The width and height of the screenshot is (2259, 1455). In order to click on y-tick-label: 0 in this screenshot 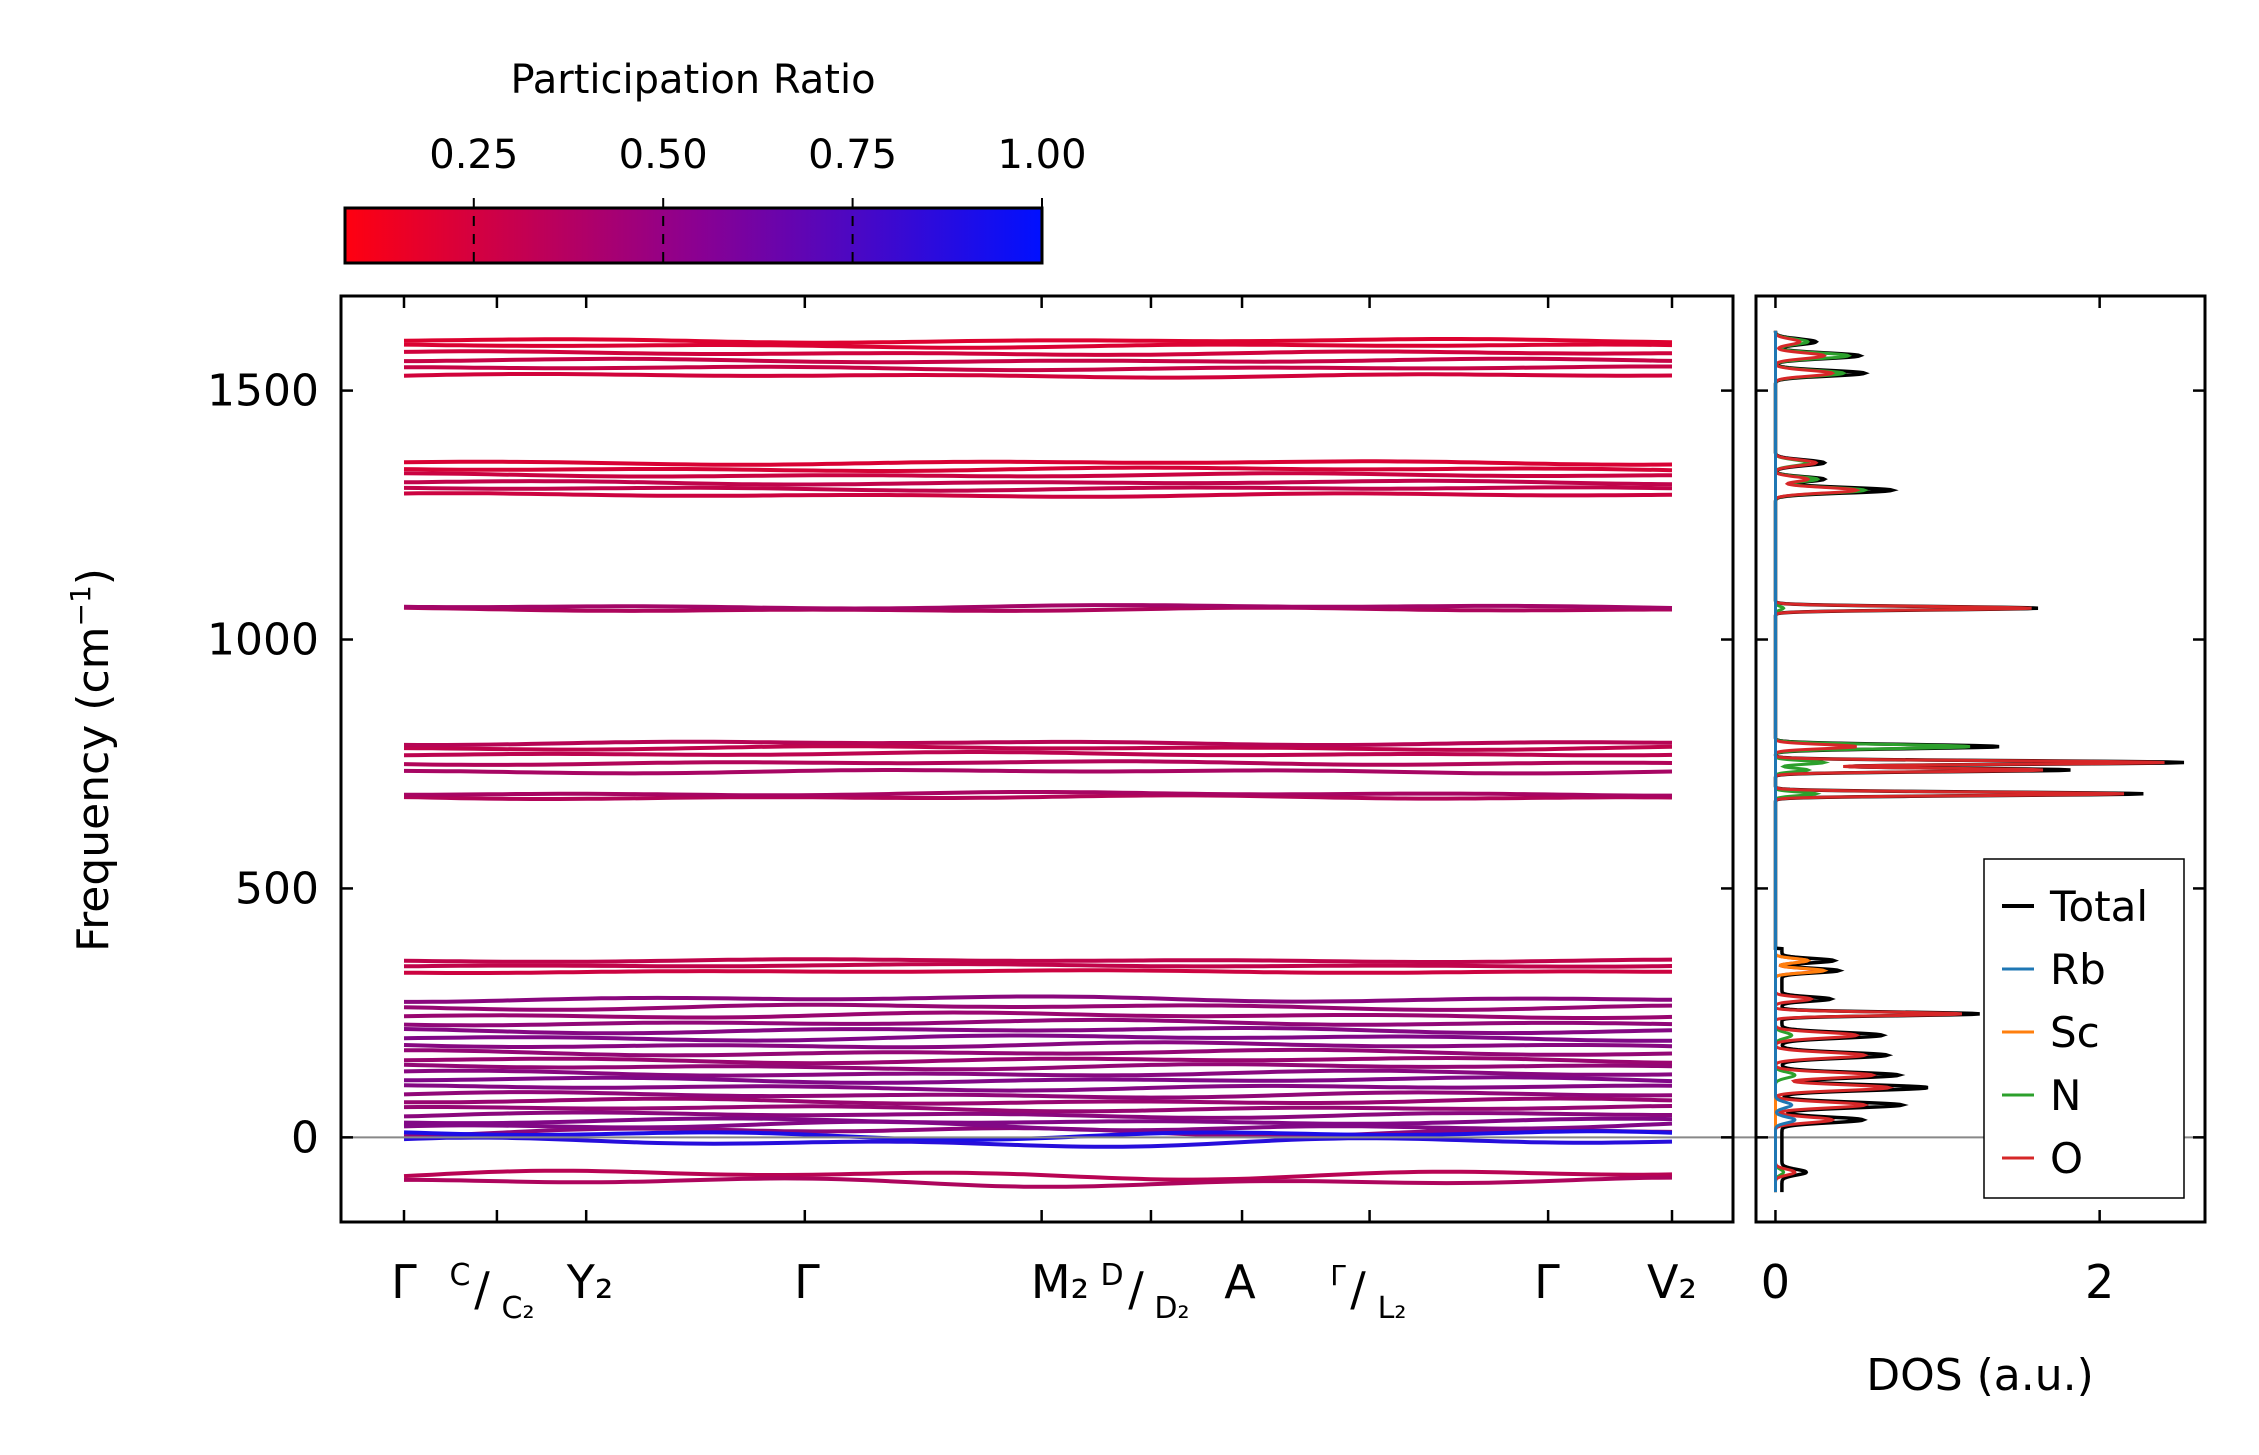, I will do `click(305, 1137)`.